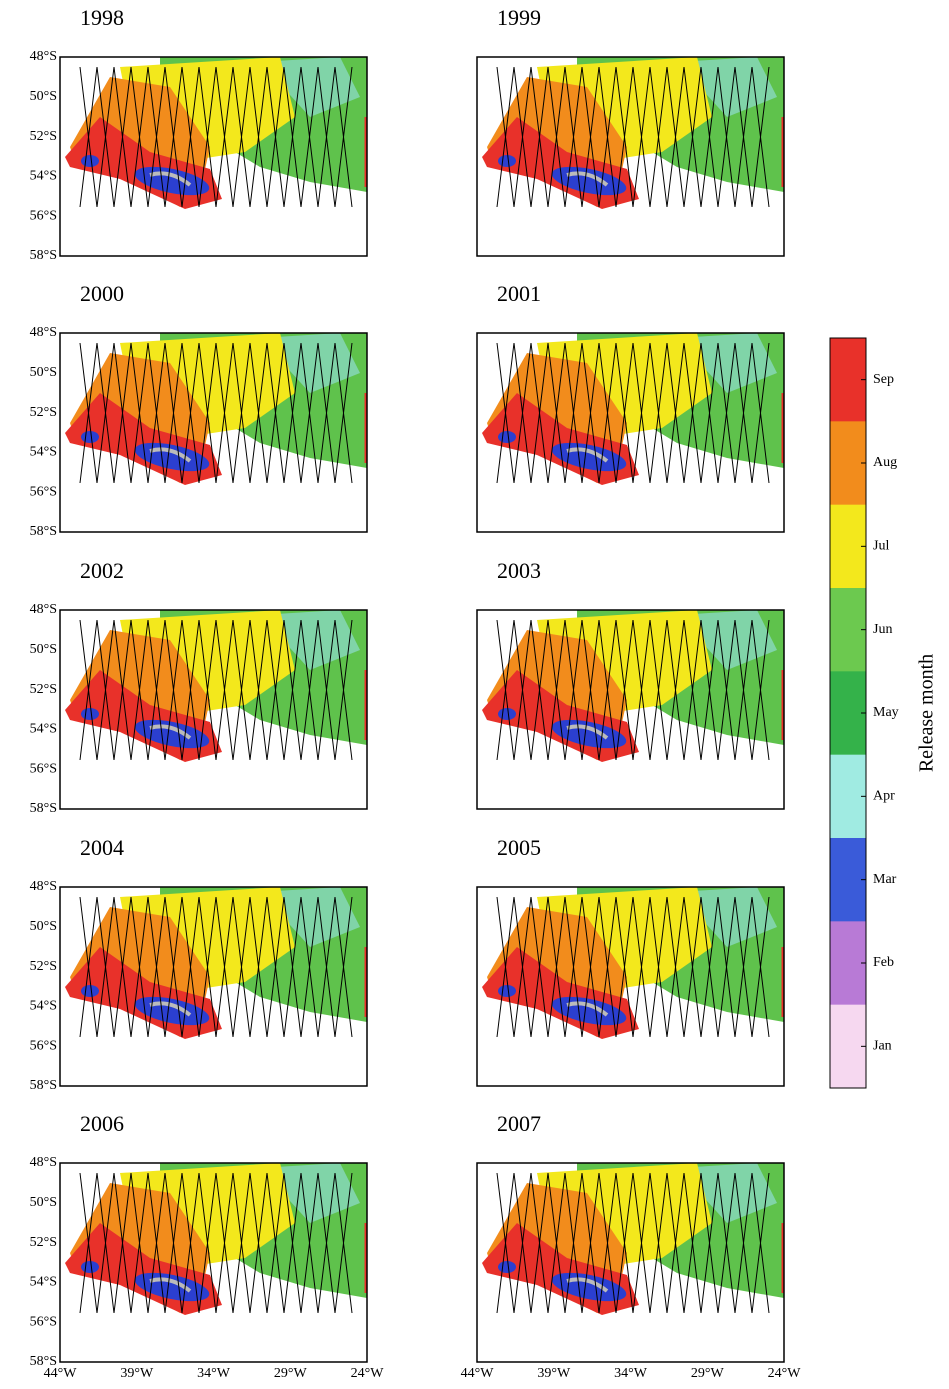 This screenshot has width=949, height=1389. Describe the element at coordinates (519, 1123) in the screenshot. I see `panel-title: 2007` at that location.